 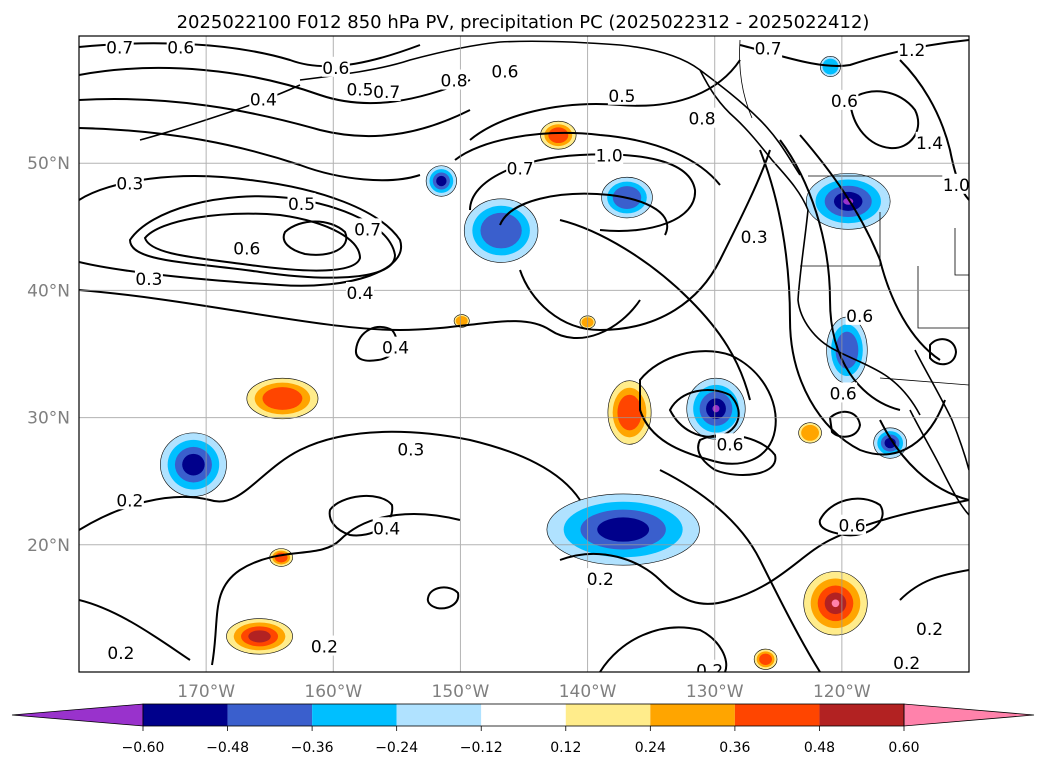 What do you see at coordinates (524, 692) in the screenshot?
I see `x-tick-labels: 170°W 160°W 150°W 140°W 130°W 120°W` at bounding box center [524, 692].